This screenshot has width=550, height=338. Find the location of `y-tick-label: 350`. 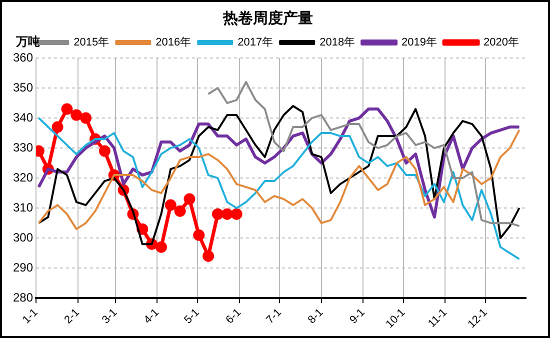

y-tick-label: 350 is located at coordinates (23, 87).